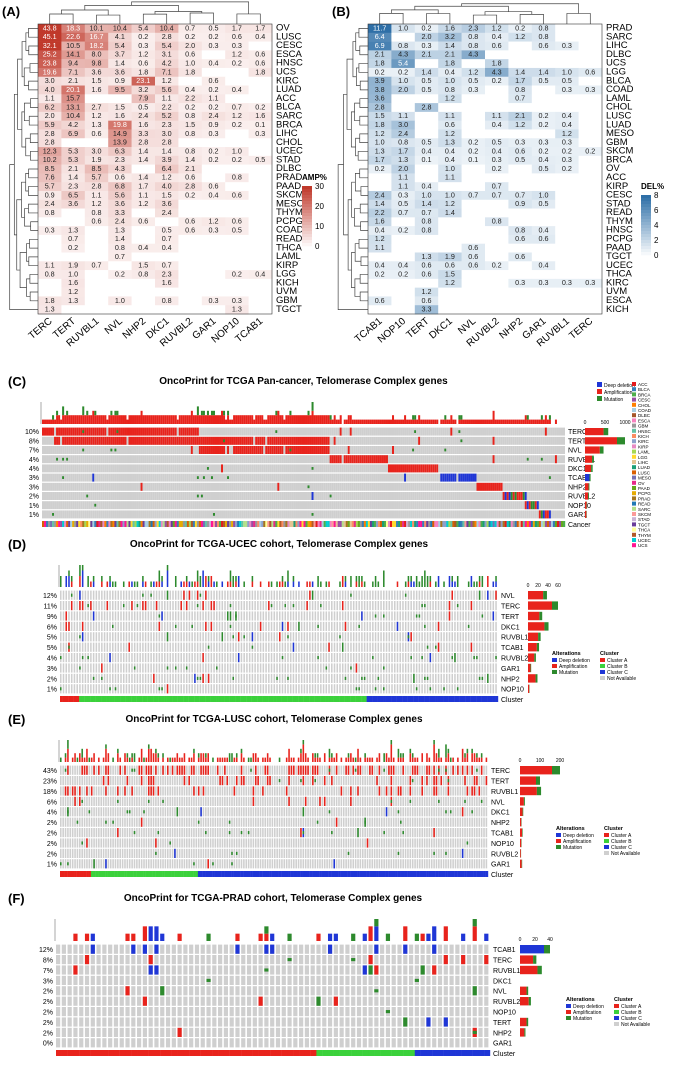  Describe the element at coordinates (520, 150) in the screenshot. I see `cell-value-label: 0.6` at that location.